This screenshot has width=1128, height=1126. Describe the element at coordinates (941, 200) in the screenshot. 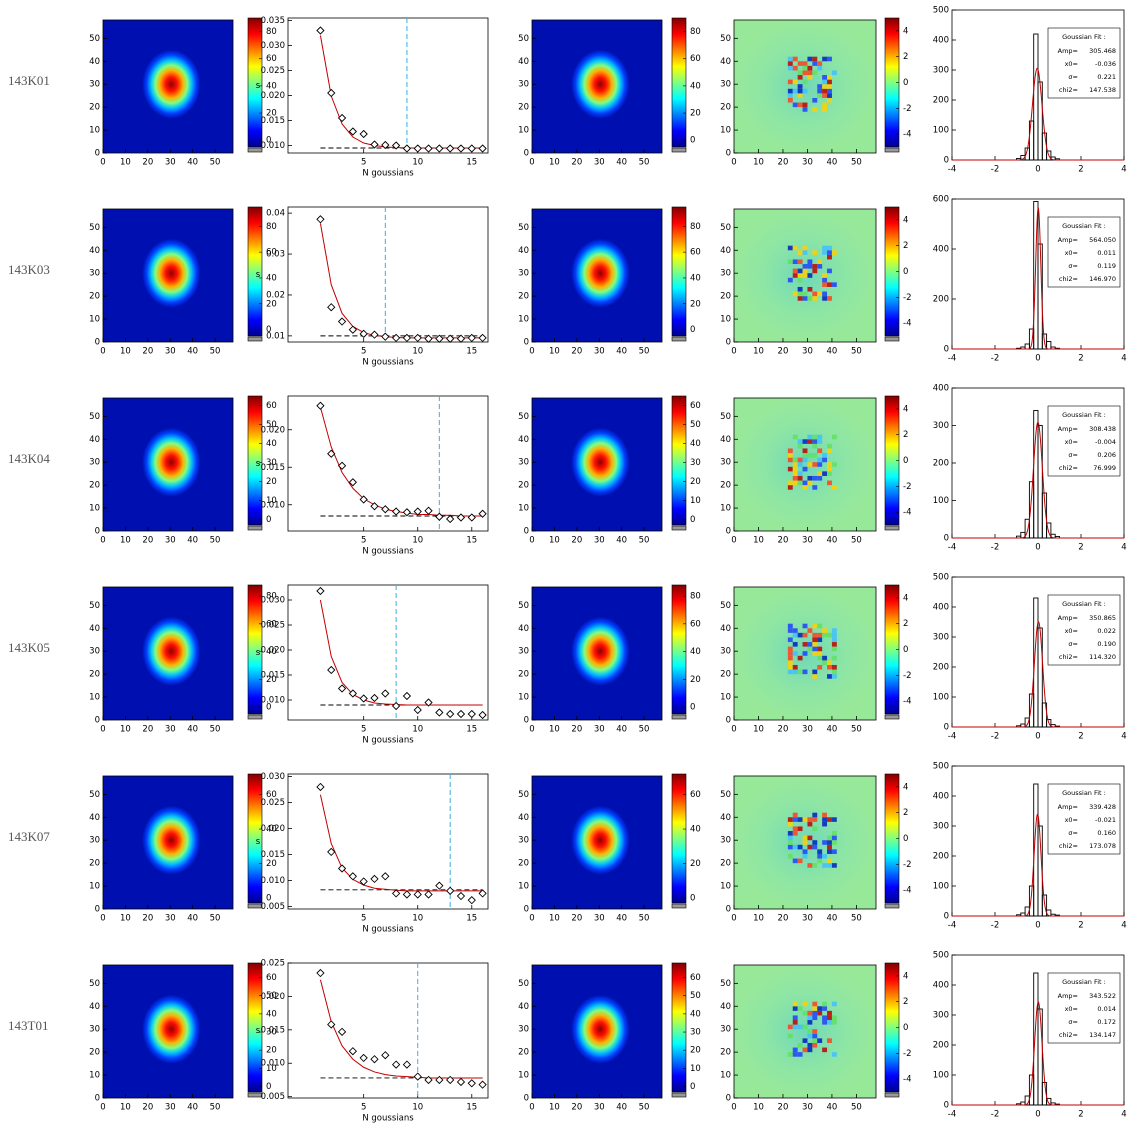

I see `y-tick-label: 600` at that location.